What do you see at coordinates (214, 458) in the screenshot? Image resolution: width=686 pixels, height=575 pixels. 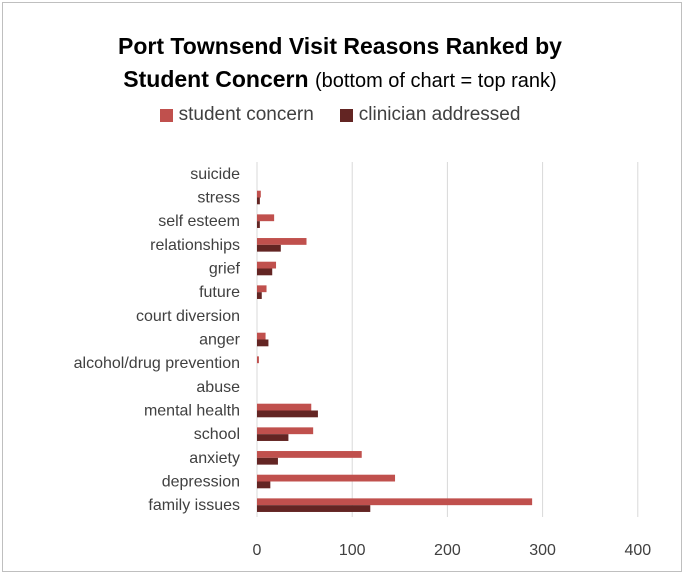 I see `y-tick-label-anxiety: anxiety` at bounding box center [214, 458].